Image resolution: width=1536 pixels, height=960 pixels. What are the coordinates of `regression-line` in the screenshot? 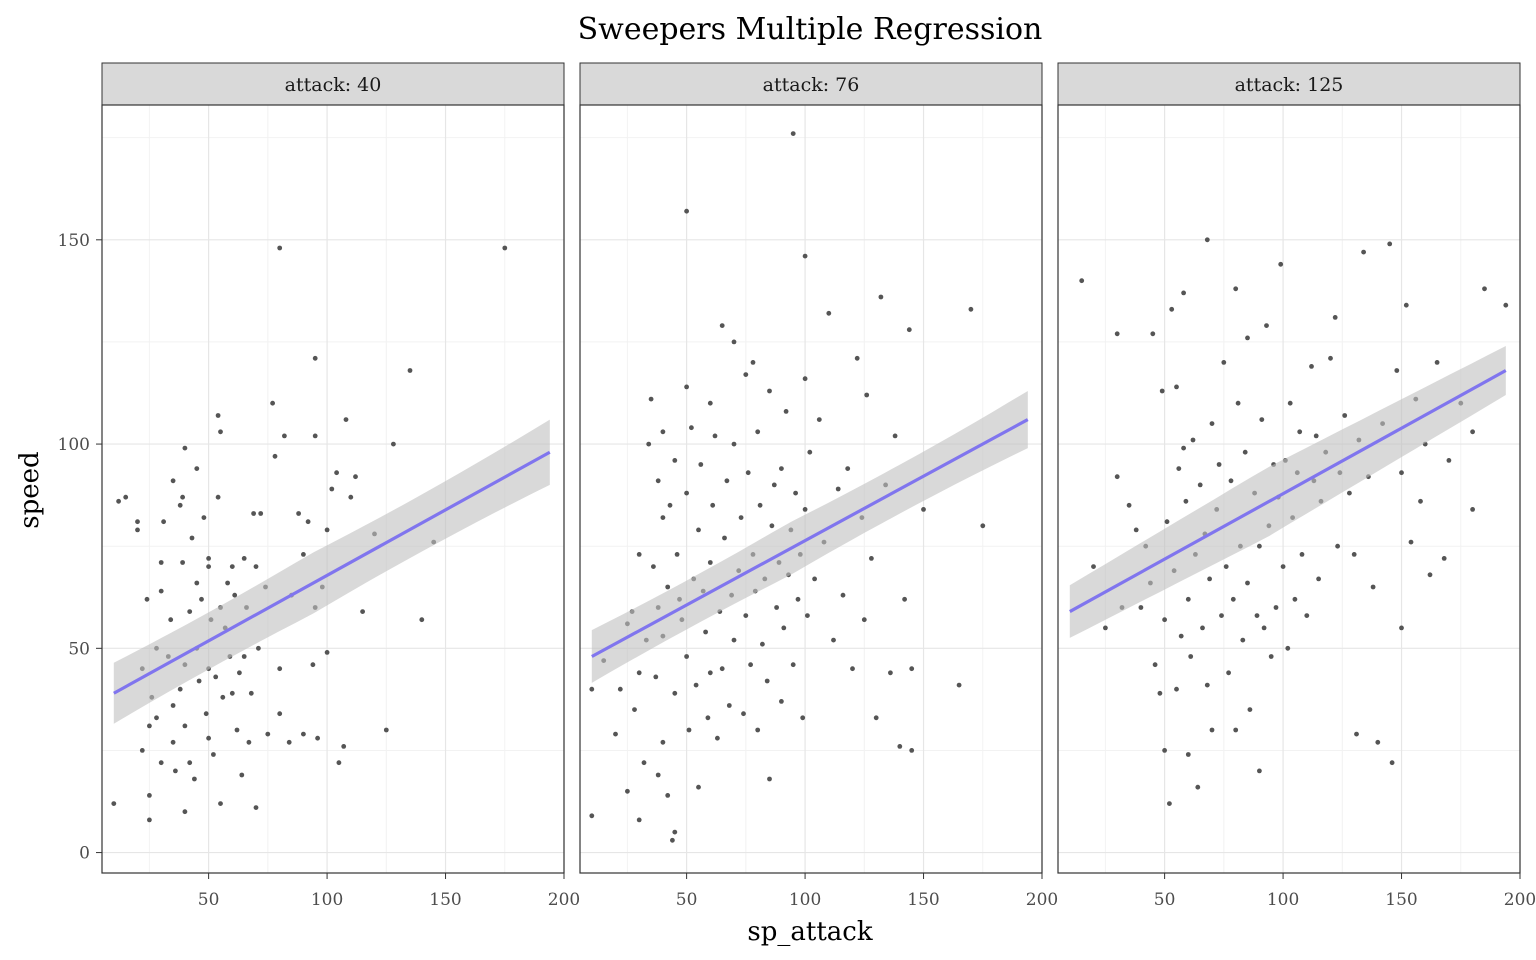 It's located at (332, 572).